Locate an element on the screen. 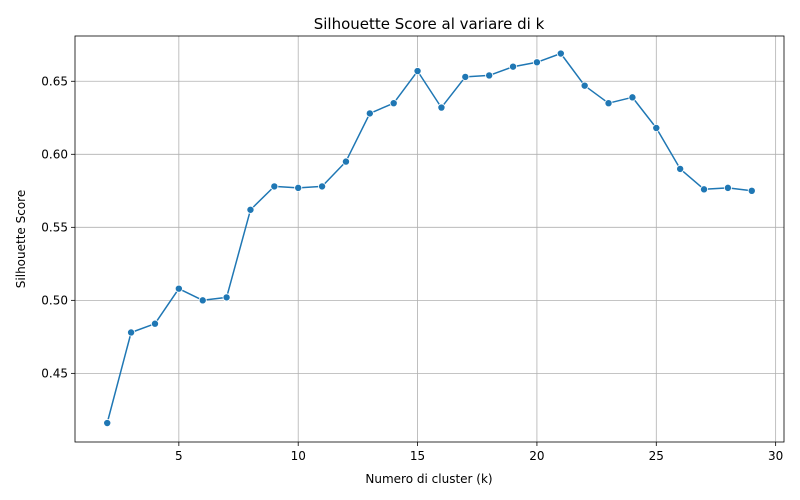 Image resolution: width=800 pixels, height=500 pixels. y-axis-label: Silhouette Score is located at coordinates (21, 239).